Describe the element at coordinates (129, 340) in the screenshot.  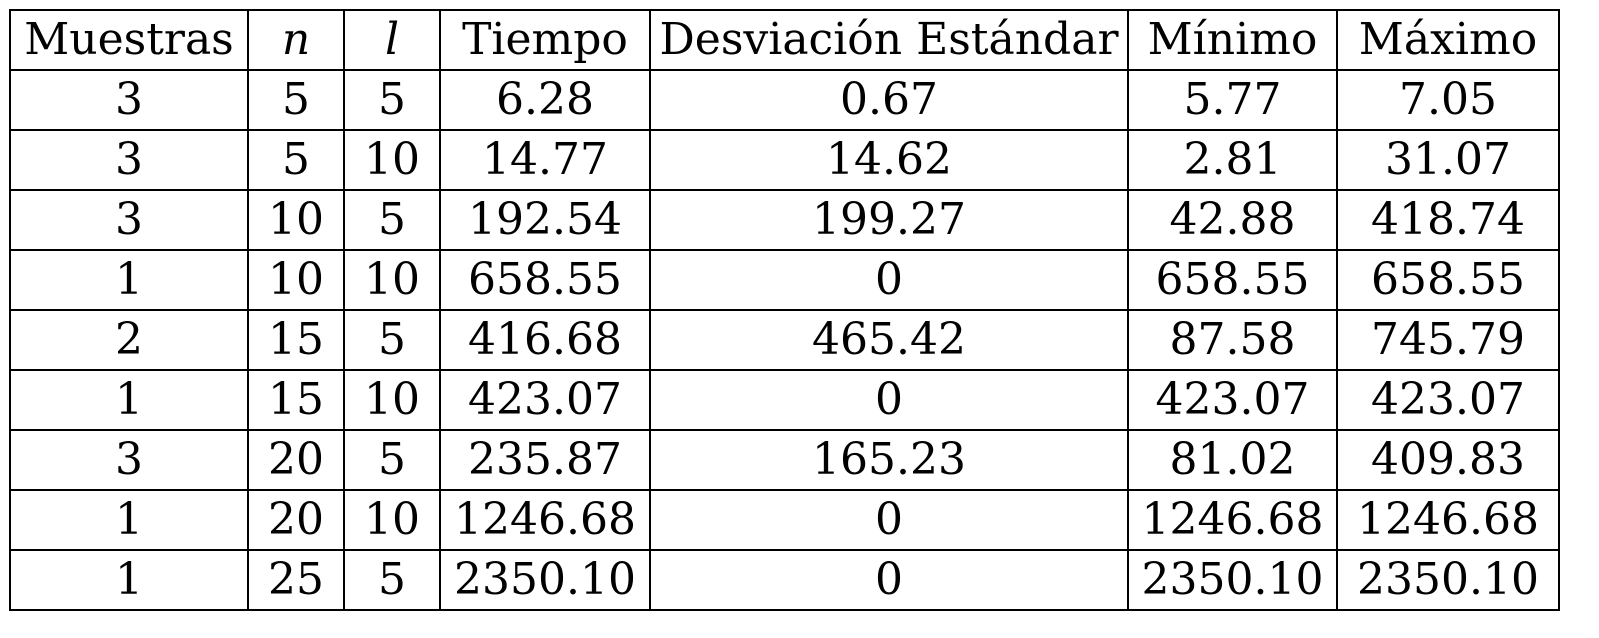
I see `cell-muestras: 2` at that location.